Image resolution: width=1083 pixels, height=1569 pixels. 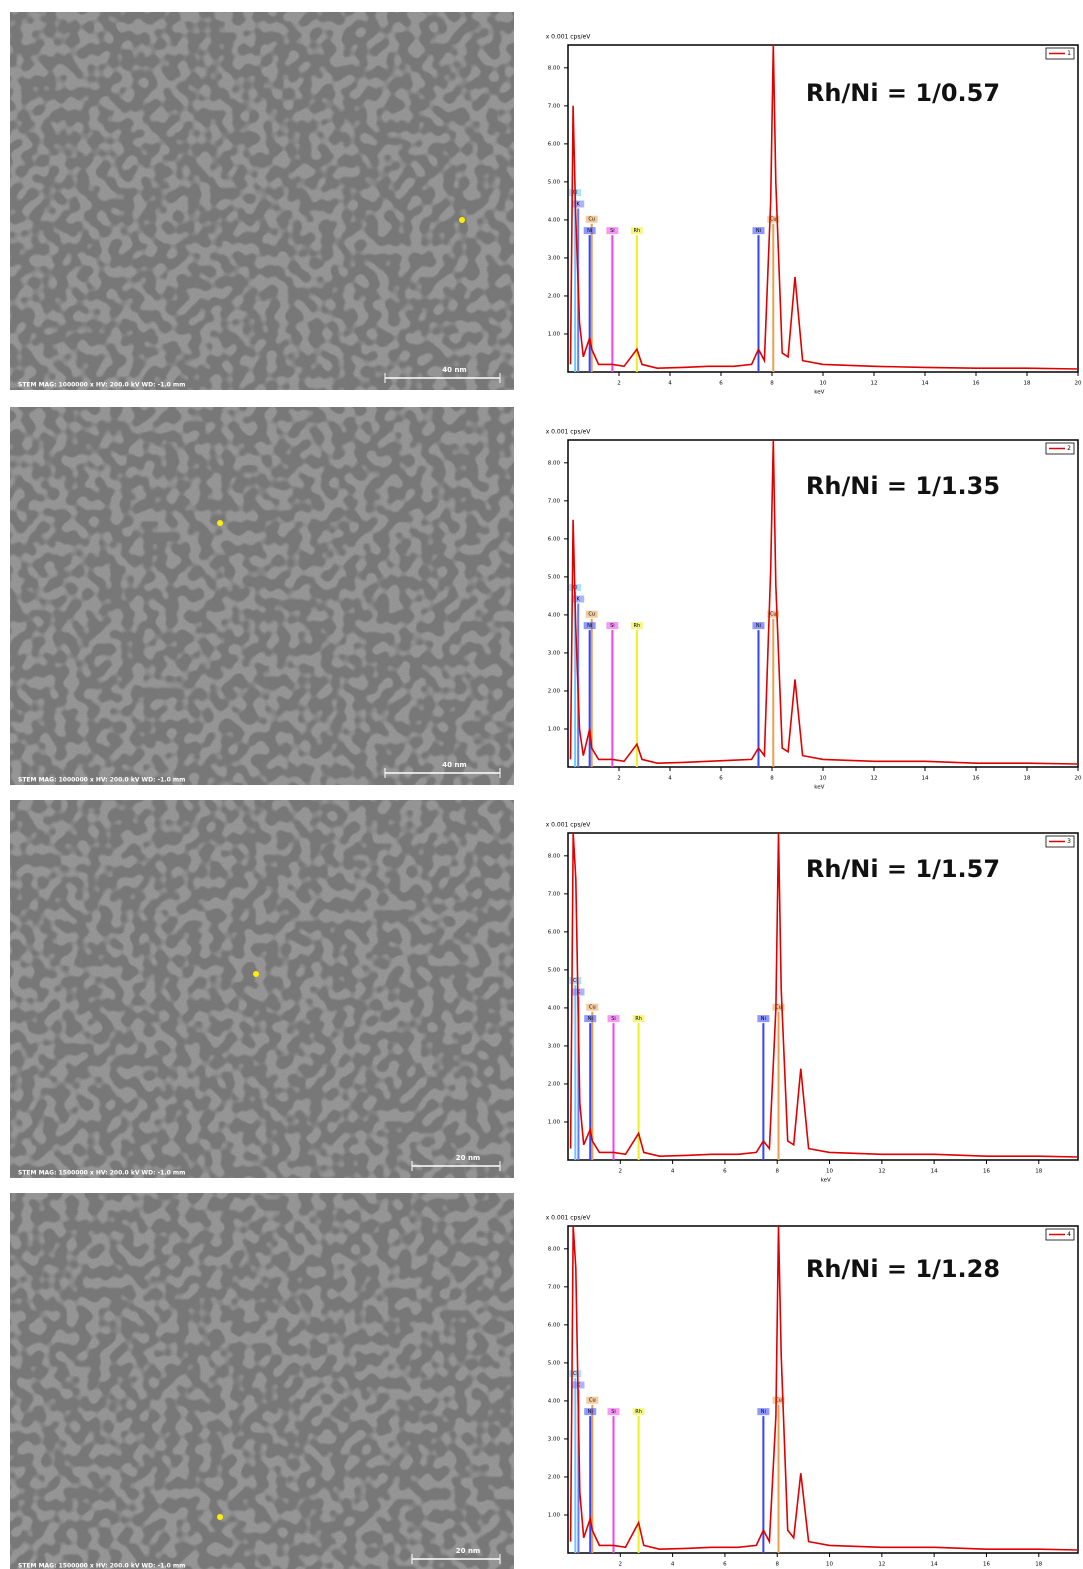 What do you see at coordinates (903, 486) in the screenshot?
I see `ratio-annotation: Rh/Ni = 1/1.35` at bounding box center [903, 486].